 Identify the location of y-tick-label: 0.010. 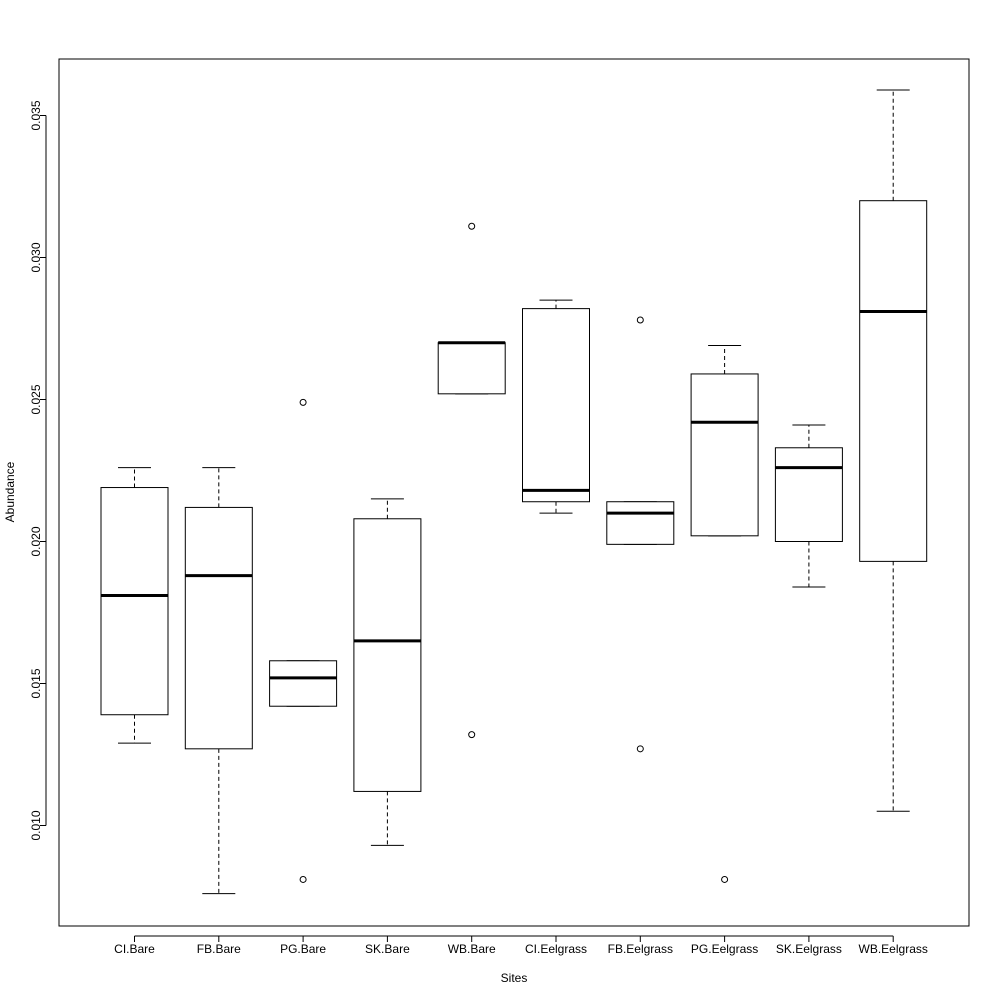
(36, 825).